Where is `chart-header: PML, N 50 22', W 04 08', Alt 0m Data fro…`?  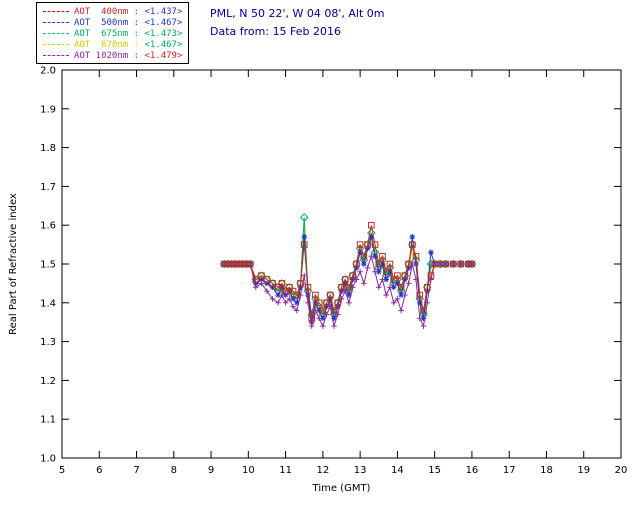 chart-header: PML, N 50 22', W 04 08', Alt 0m Data fro… is located at coordinates (297, 23).